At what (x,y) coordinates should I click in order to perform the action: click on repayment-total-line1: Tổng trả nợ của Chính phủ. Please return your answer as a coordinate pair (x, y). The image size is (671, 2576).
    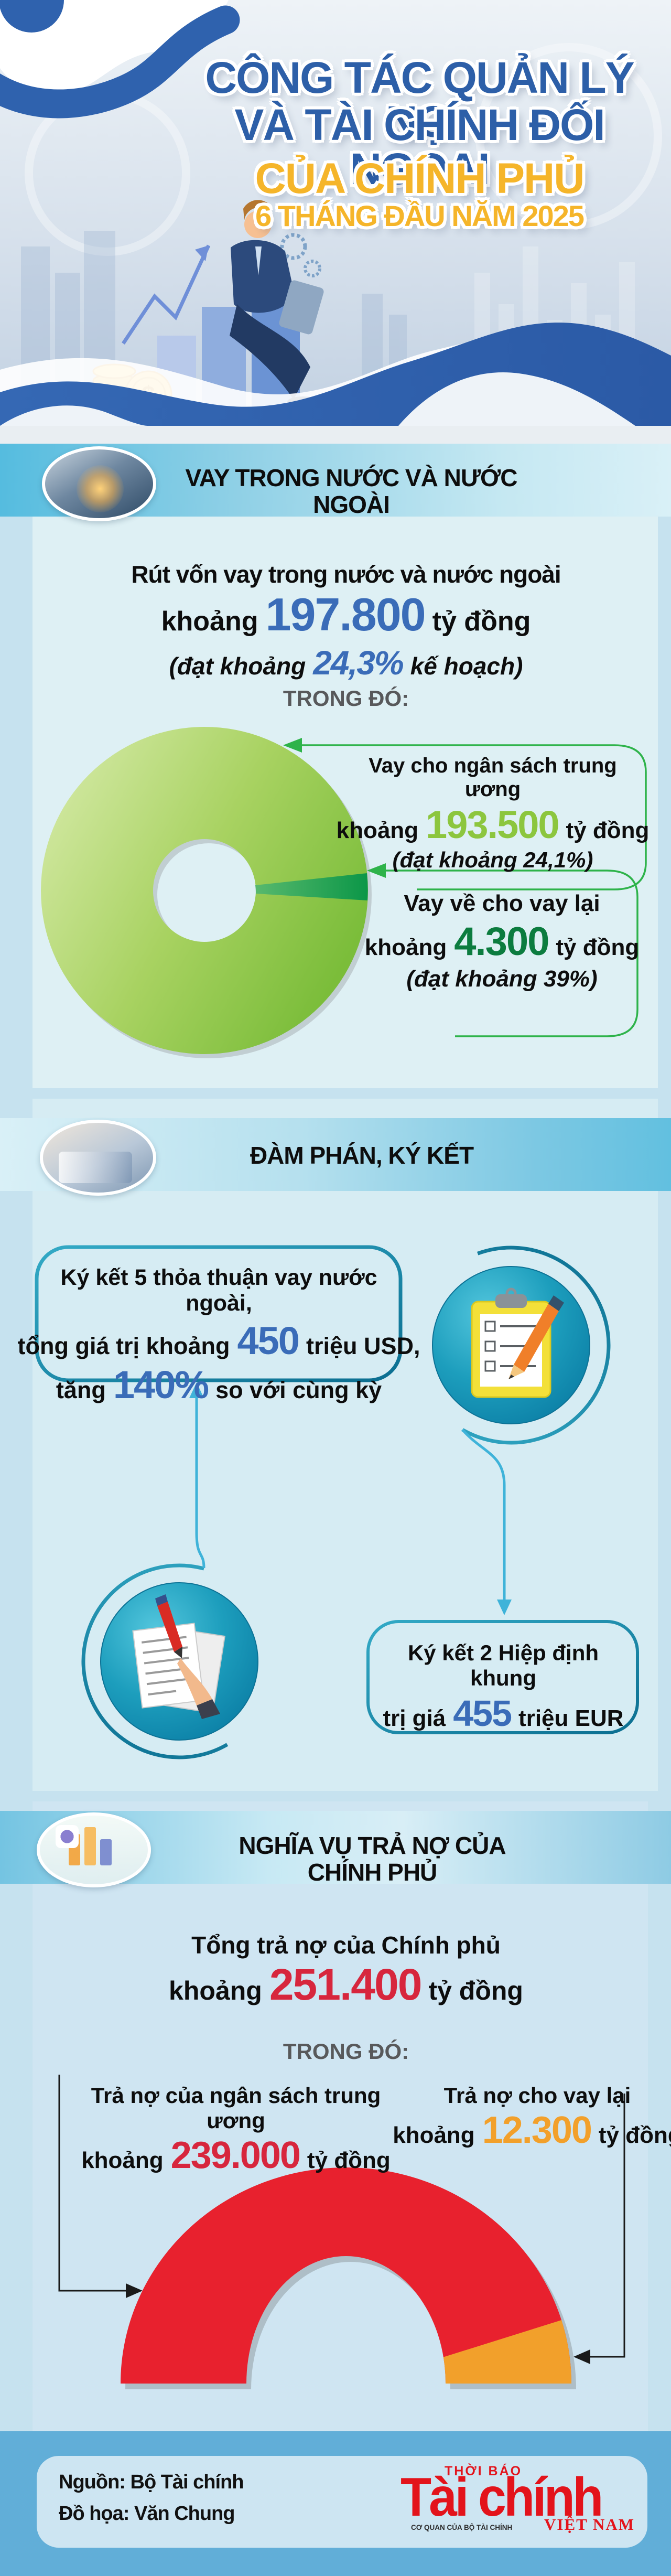
    Looking at the image, I should click on (346, 1945).